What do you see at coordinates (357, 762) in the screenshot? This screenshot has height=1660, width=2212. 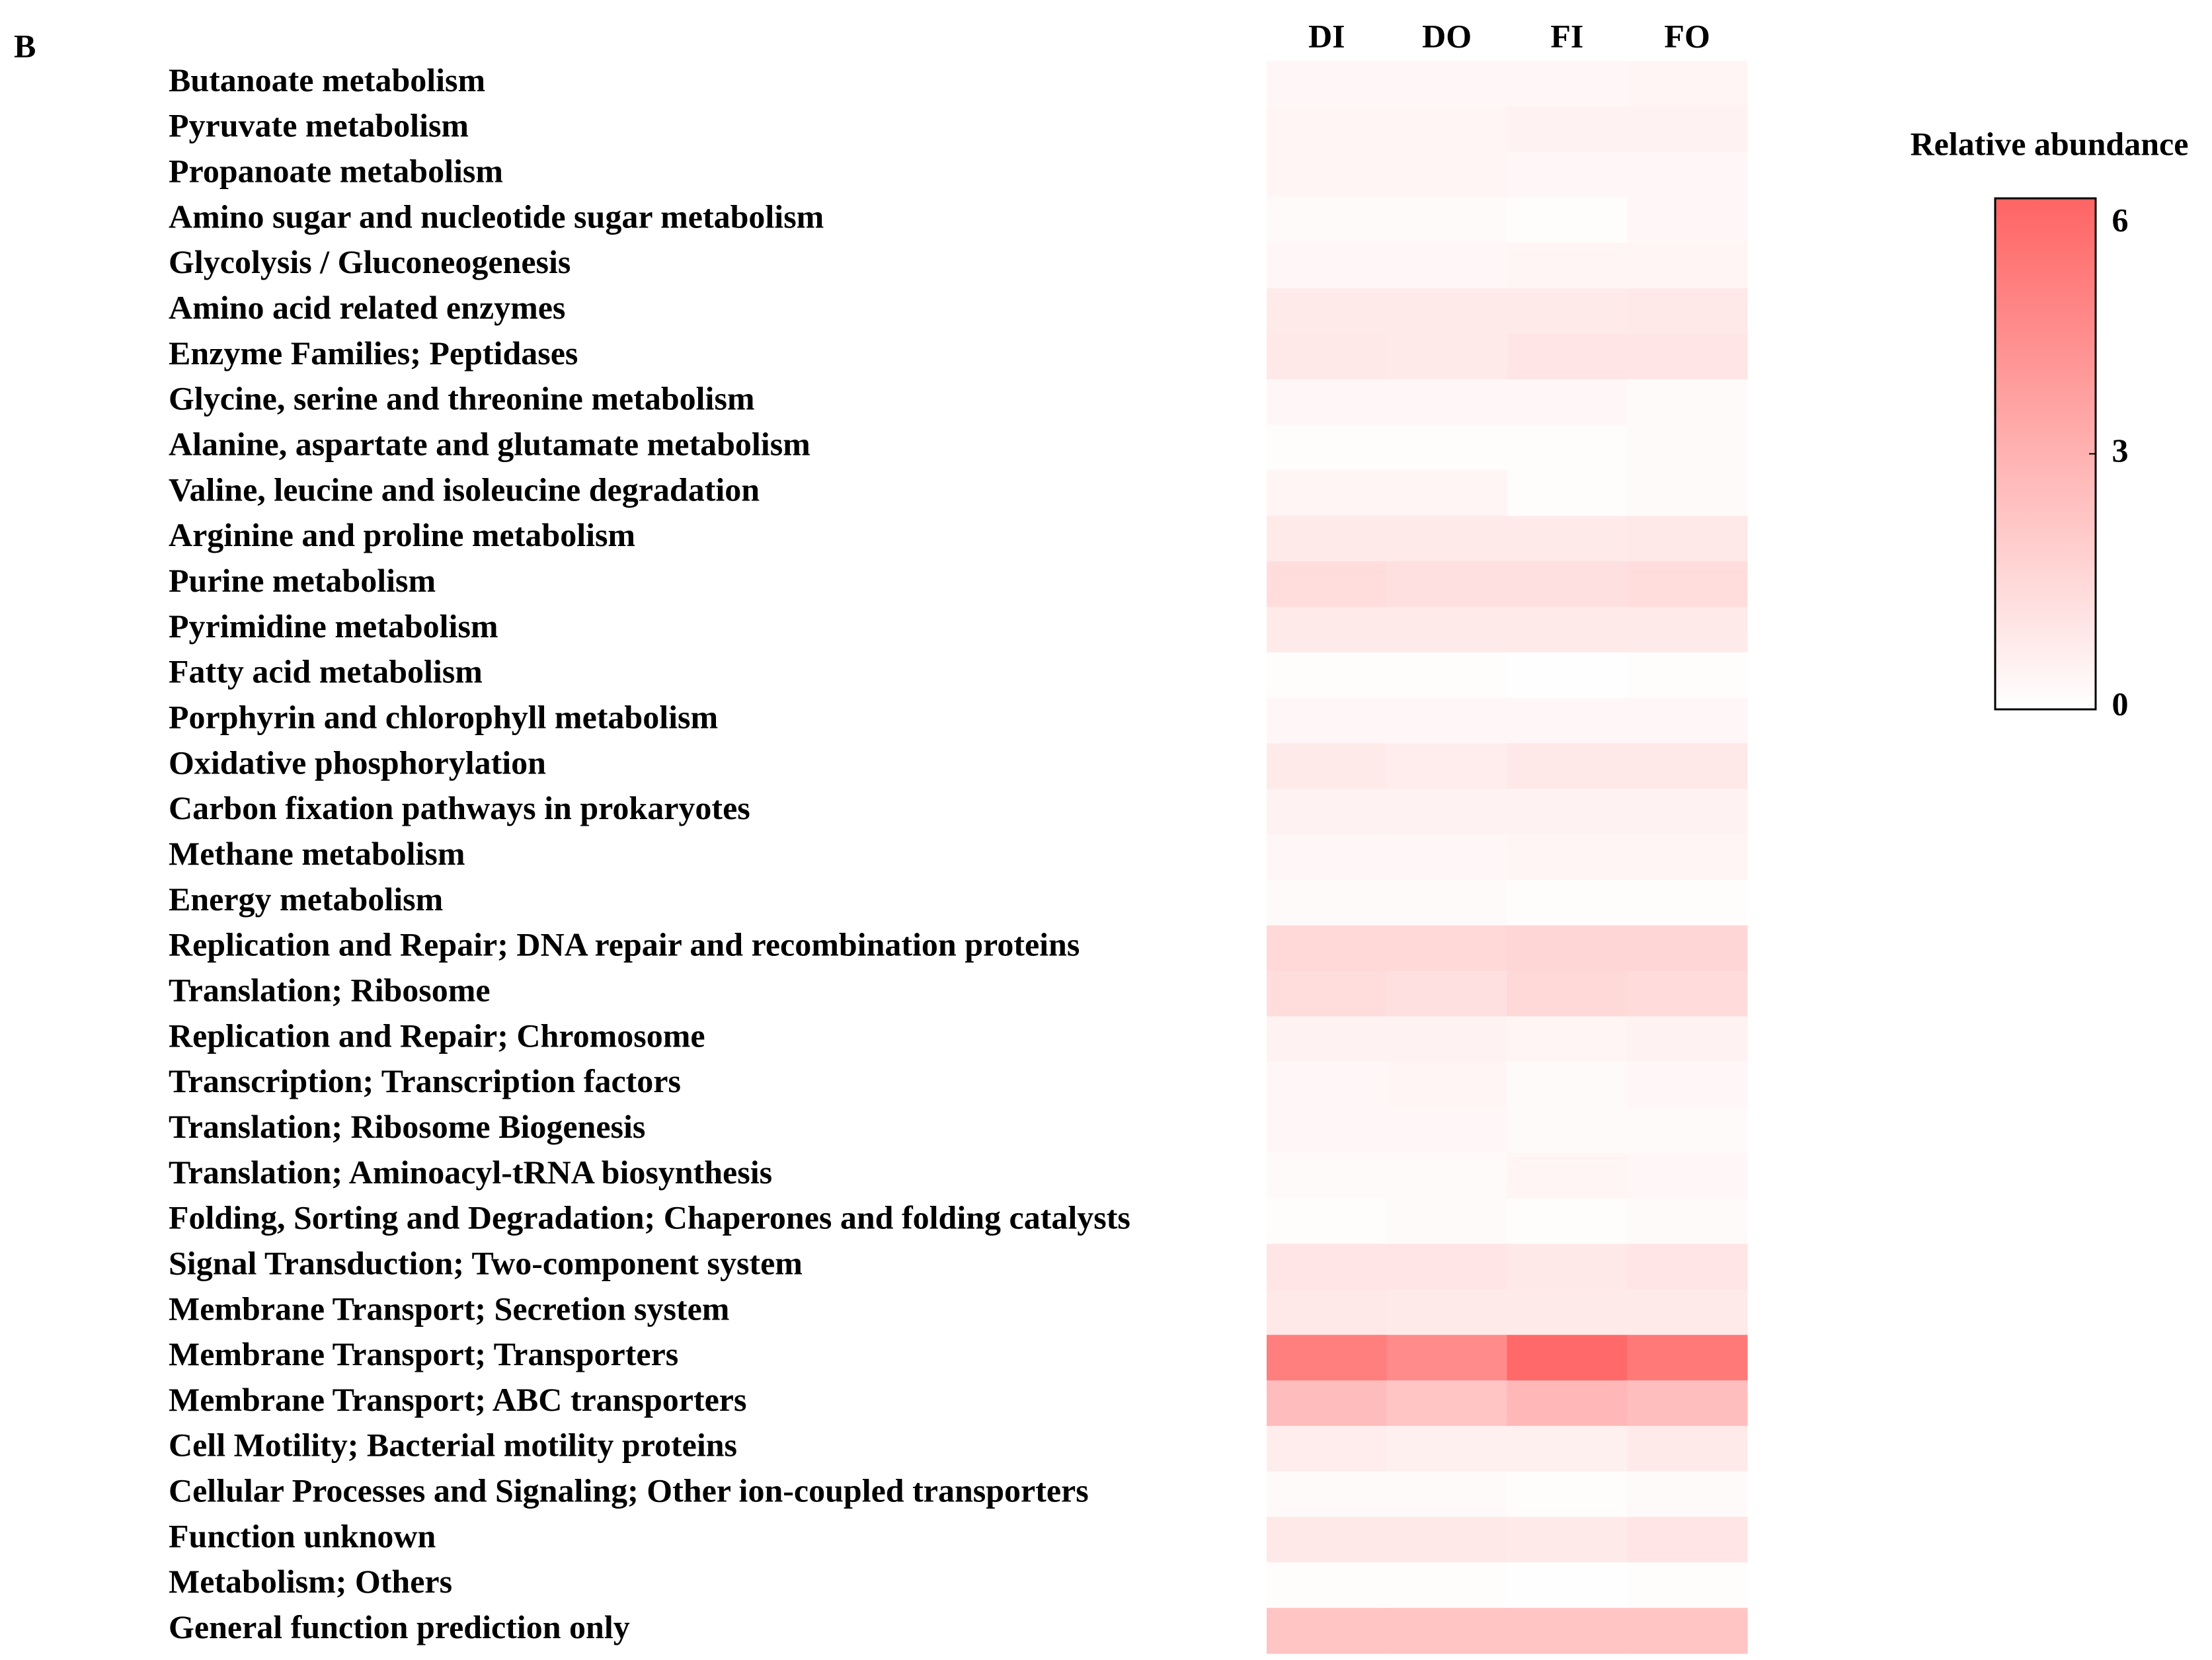 I see `row-label: Oxidative phosphorylation` at bounding box center [357, 762].